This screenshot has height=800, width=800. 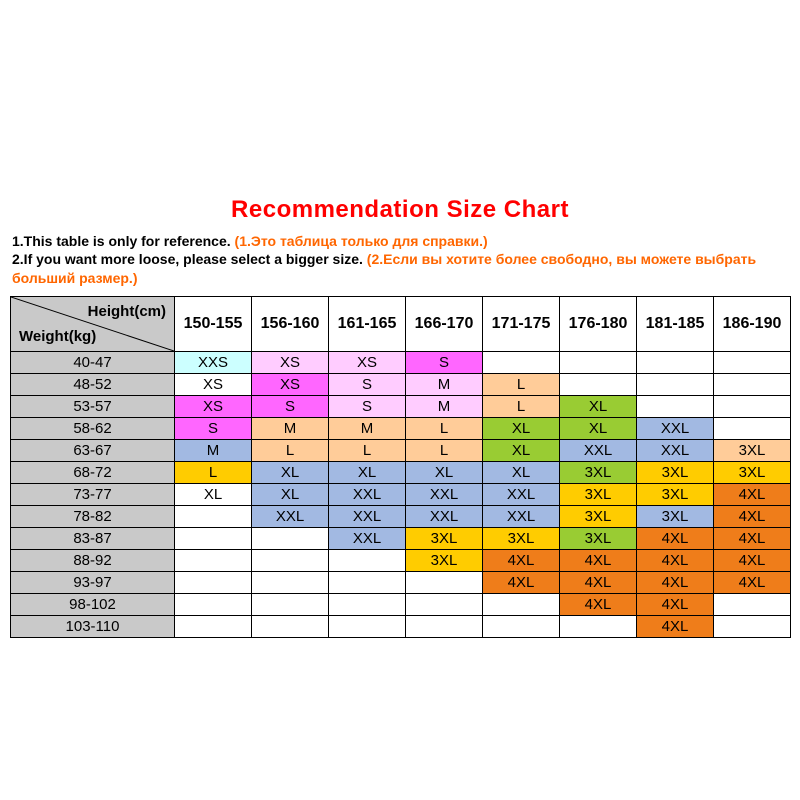 What do you see at coordinates (400, 209) in the screenshot?
I see `page-title: Recommendation Size Chart` at bounding box center [400, 209].